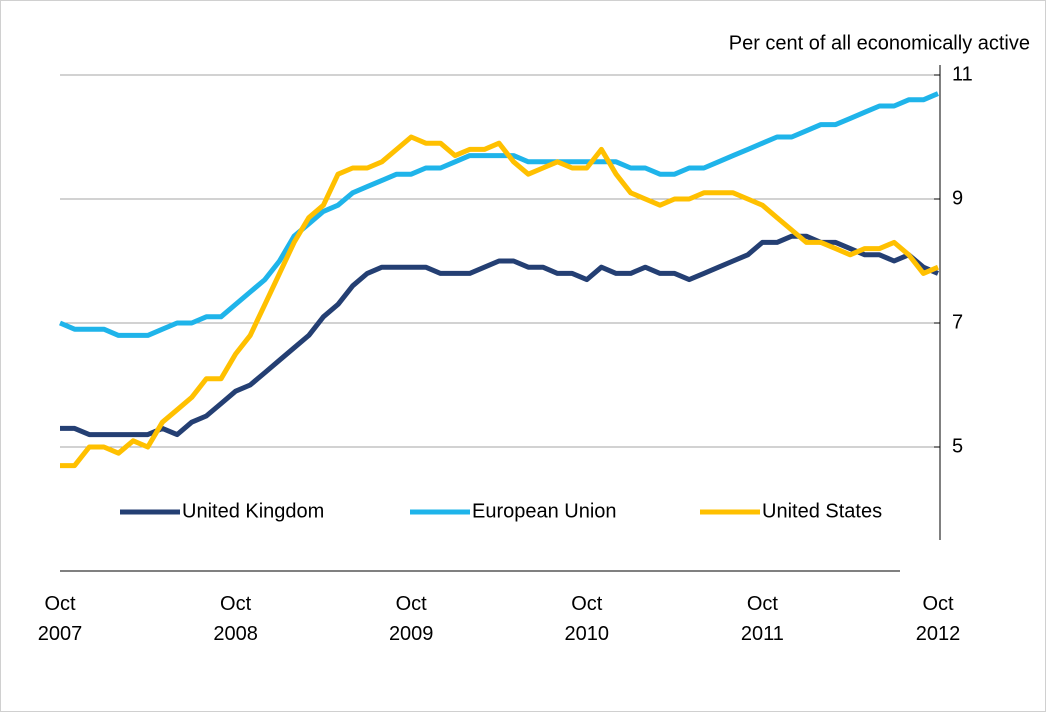 The image size is (1046, 712). Describe the element at coordinates (762, 619) in the screenshot. I see `x-tick-label: Oct 2011` at that location.